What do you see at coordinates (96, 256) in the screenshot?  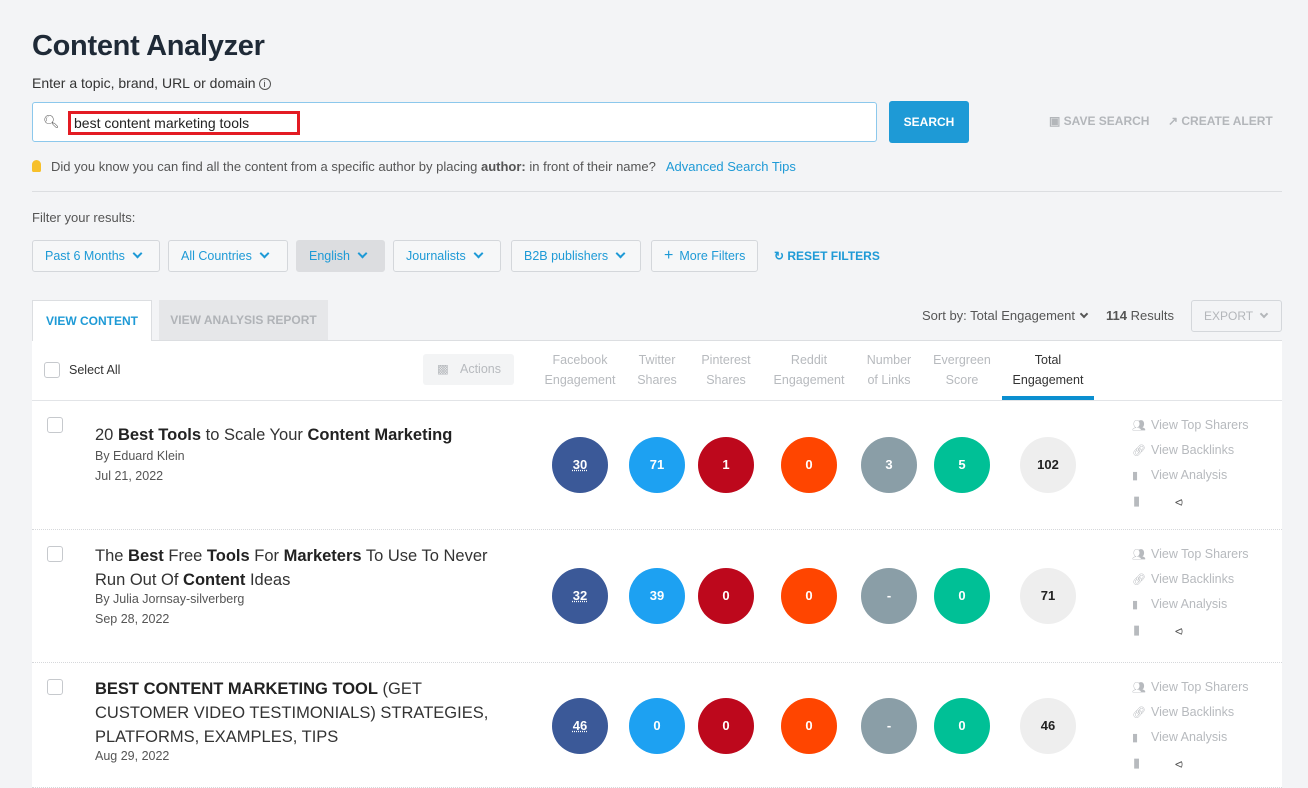 I see `filter-dropdown: Past 6 Months` at bounding box center [96, 256].